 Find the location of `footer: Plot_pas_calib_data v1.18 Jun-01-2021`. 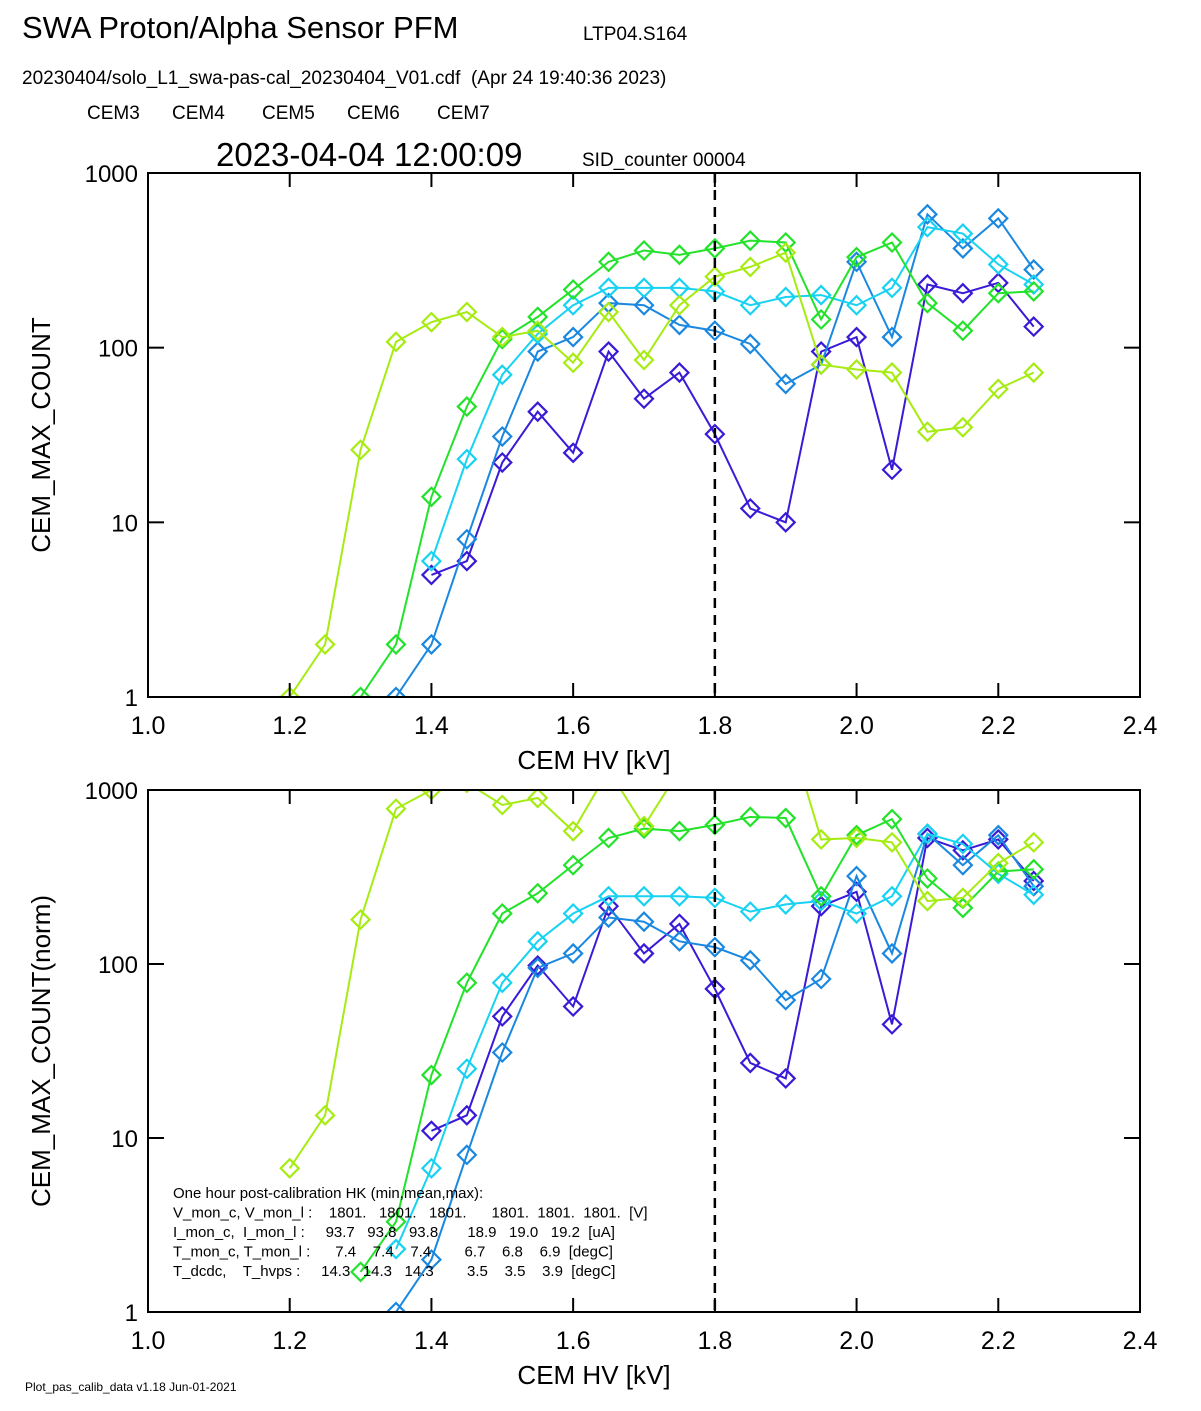

footer: Plot_pas_calib_data v1.18 Jun-01-2021 is located at coordinates (131, 1387).